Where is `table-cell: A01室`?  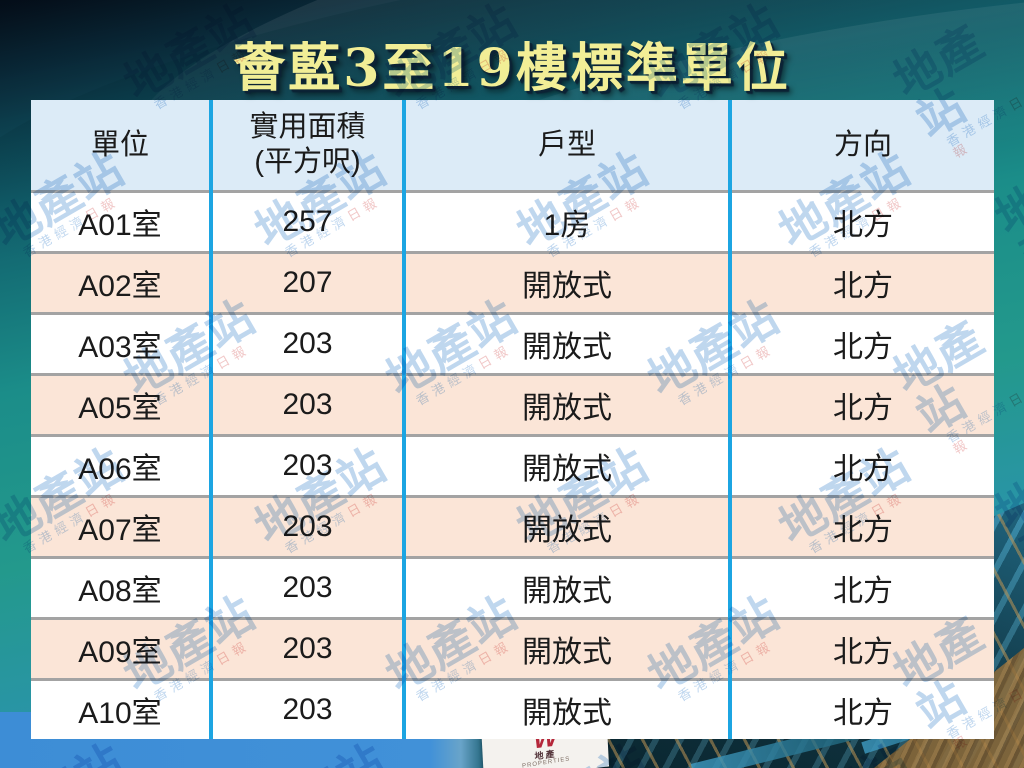 table-cell: A01室 is located at coordinates (122, 222).